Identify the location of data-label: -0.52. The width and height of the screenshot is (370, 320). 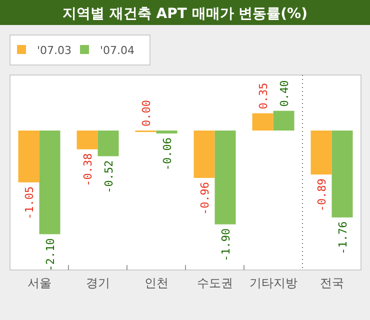
(109, 177).